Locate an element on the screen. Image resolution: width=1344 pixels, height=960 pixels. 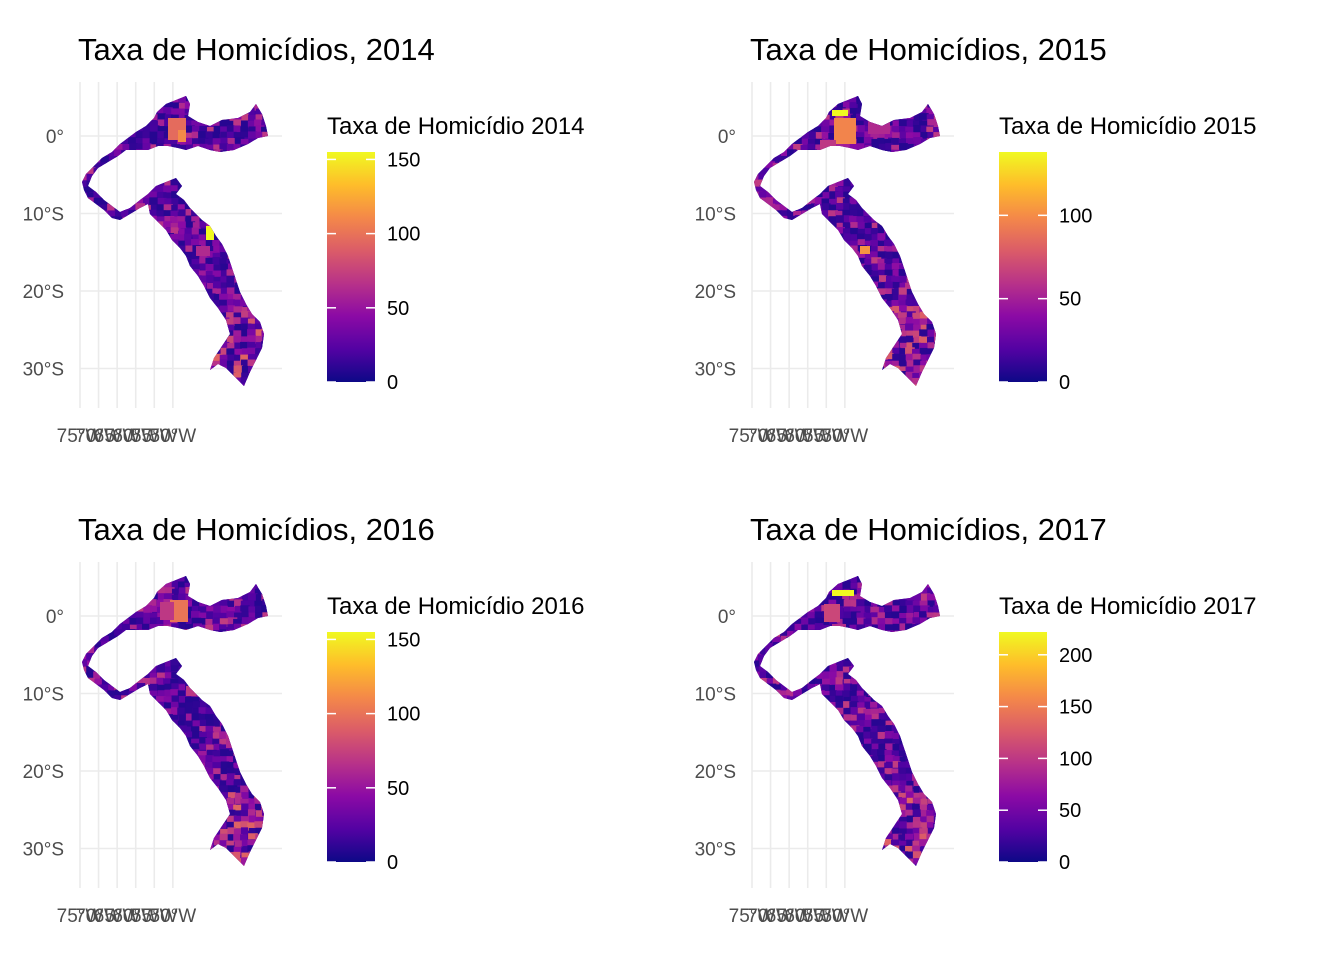
lon-tick-label: 65°W is located at coordinates (117, 436).